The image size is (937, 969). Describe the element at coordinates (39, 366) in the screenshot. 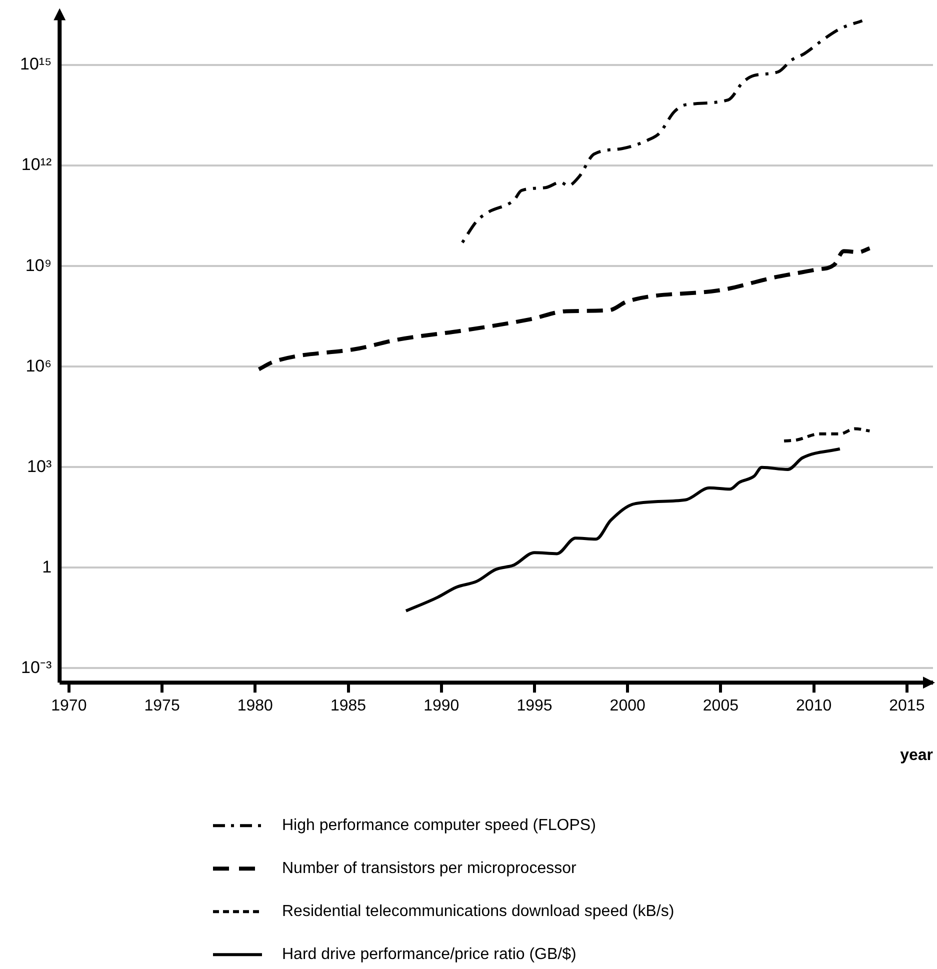

I see `y-tick-label: 10⁶` at that location.